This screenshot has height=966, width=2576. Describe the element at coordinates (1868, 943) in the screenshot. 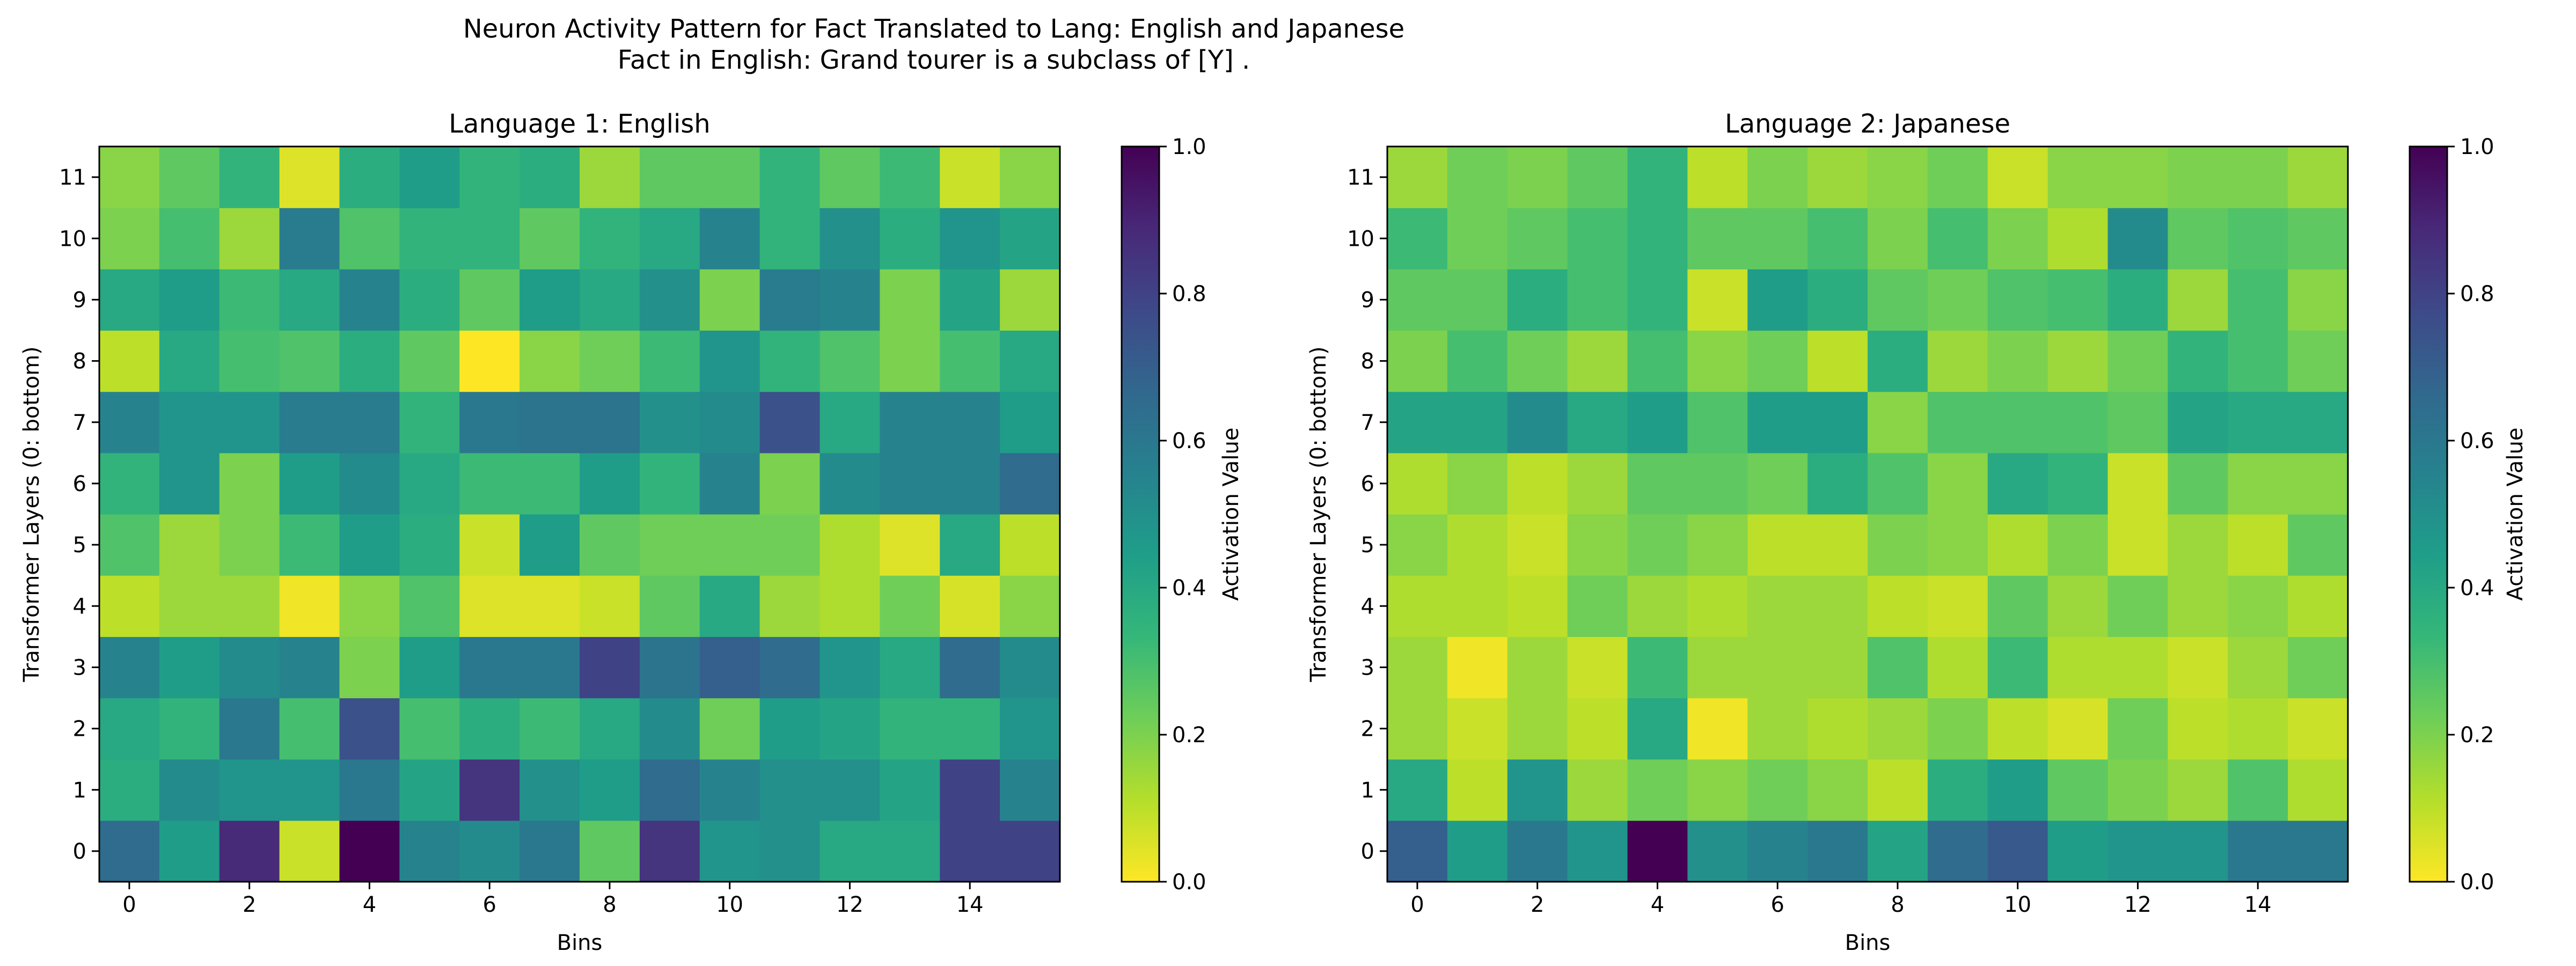

I see `x-axis-label: Bins` at that location.